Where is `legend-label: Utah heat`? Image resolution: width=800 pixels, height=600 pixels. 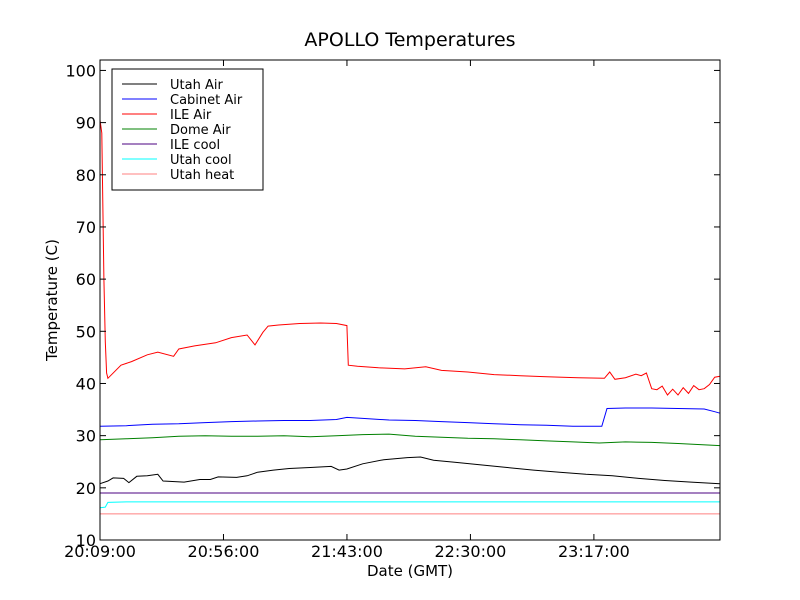
legend-label: Utah heat is located at coordinates (202, 175).